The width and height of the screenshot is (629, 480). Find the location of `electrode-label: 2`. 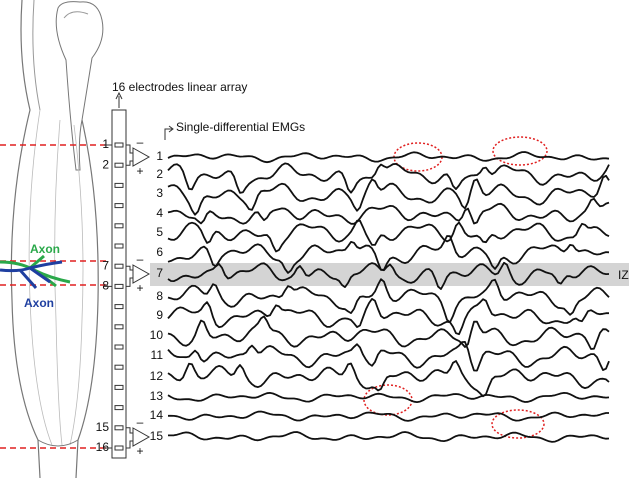

electrode-label: 2 is located at coordinates (105, 164).